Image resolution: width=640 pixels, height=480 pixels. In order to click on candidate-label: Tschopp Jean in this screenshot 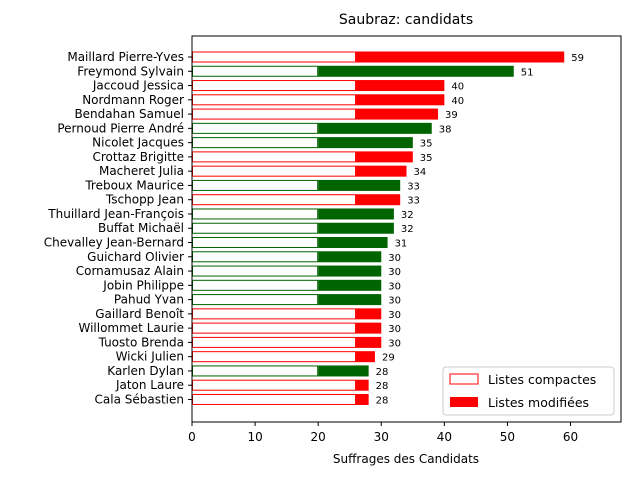, I will do `click(144, 200)`.